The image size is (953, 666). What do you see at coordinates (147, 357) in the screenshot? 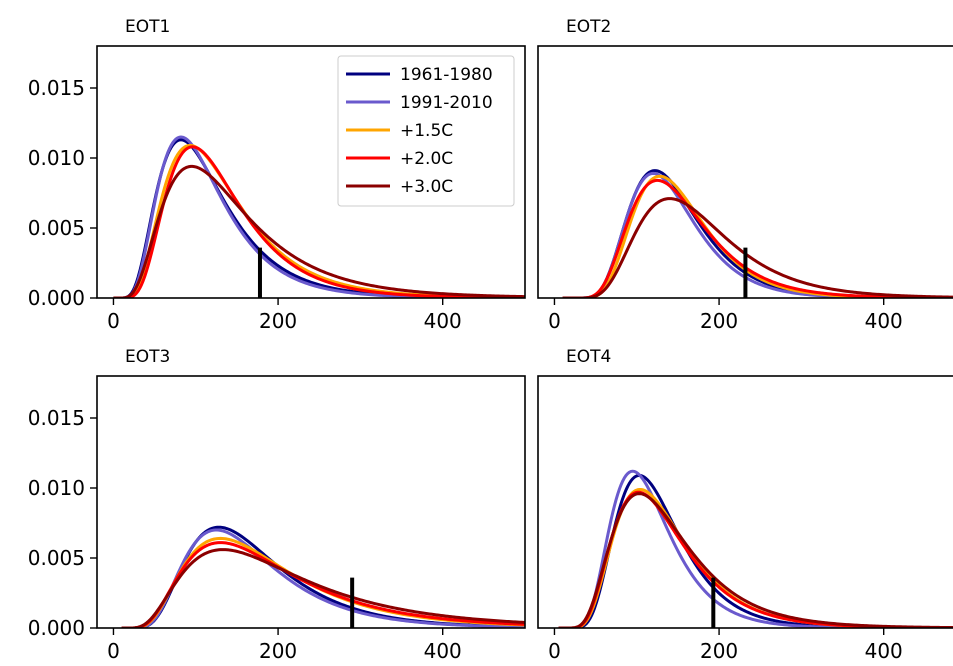
I see `panel-title: EOT3` at bounding box center [147, 357].